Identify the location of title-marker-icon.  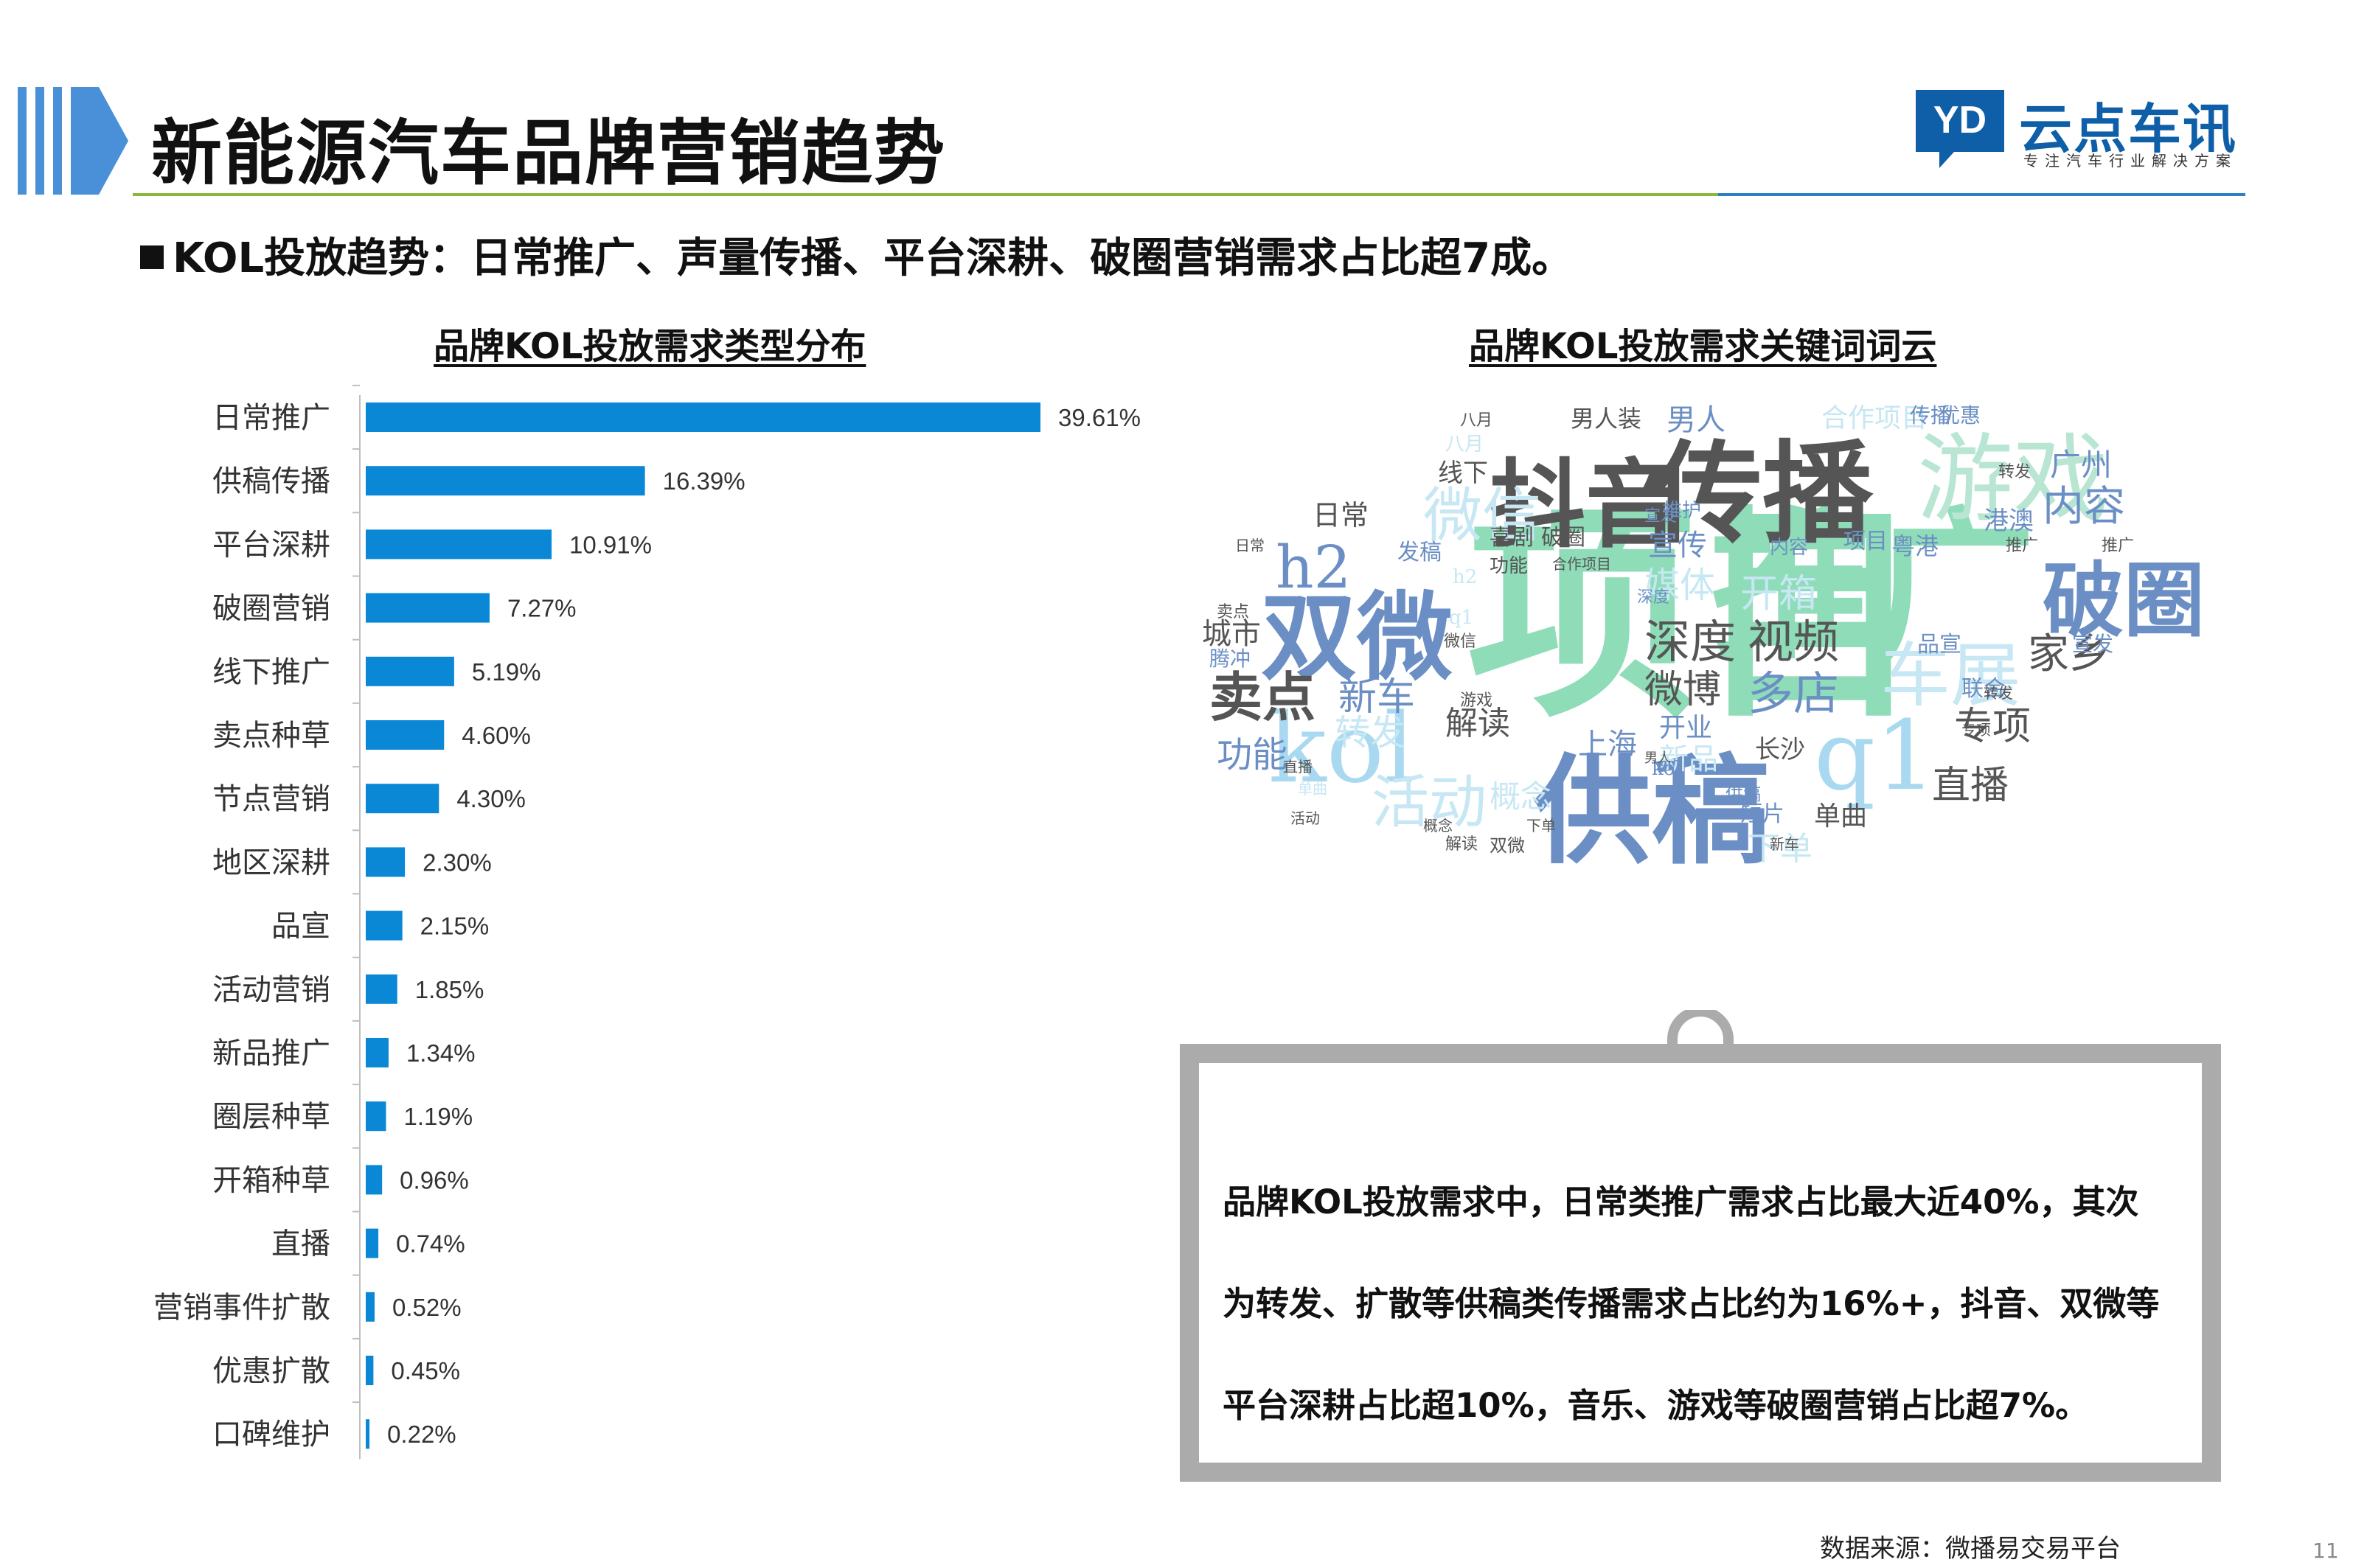
(73, 141).